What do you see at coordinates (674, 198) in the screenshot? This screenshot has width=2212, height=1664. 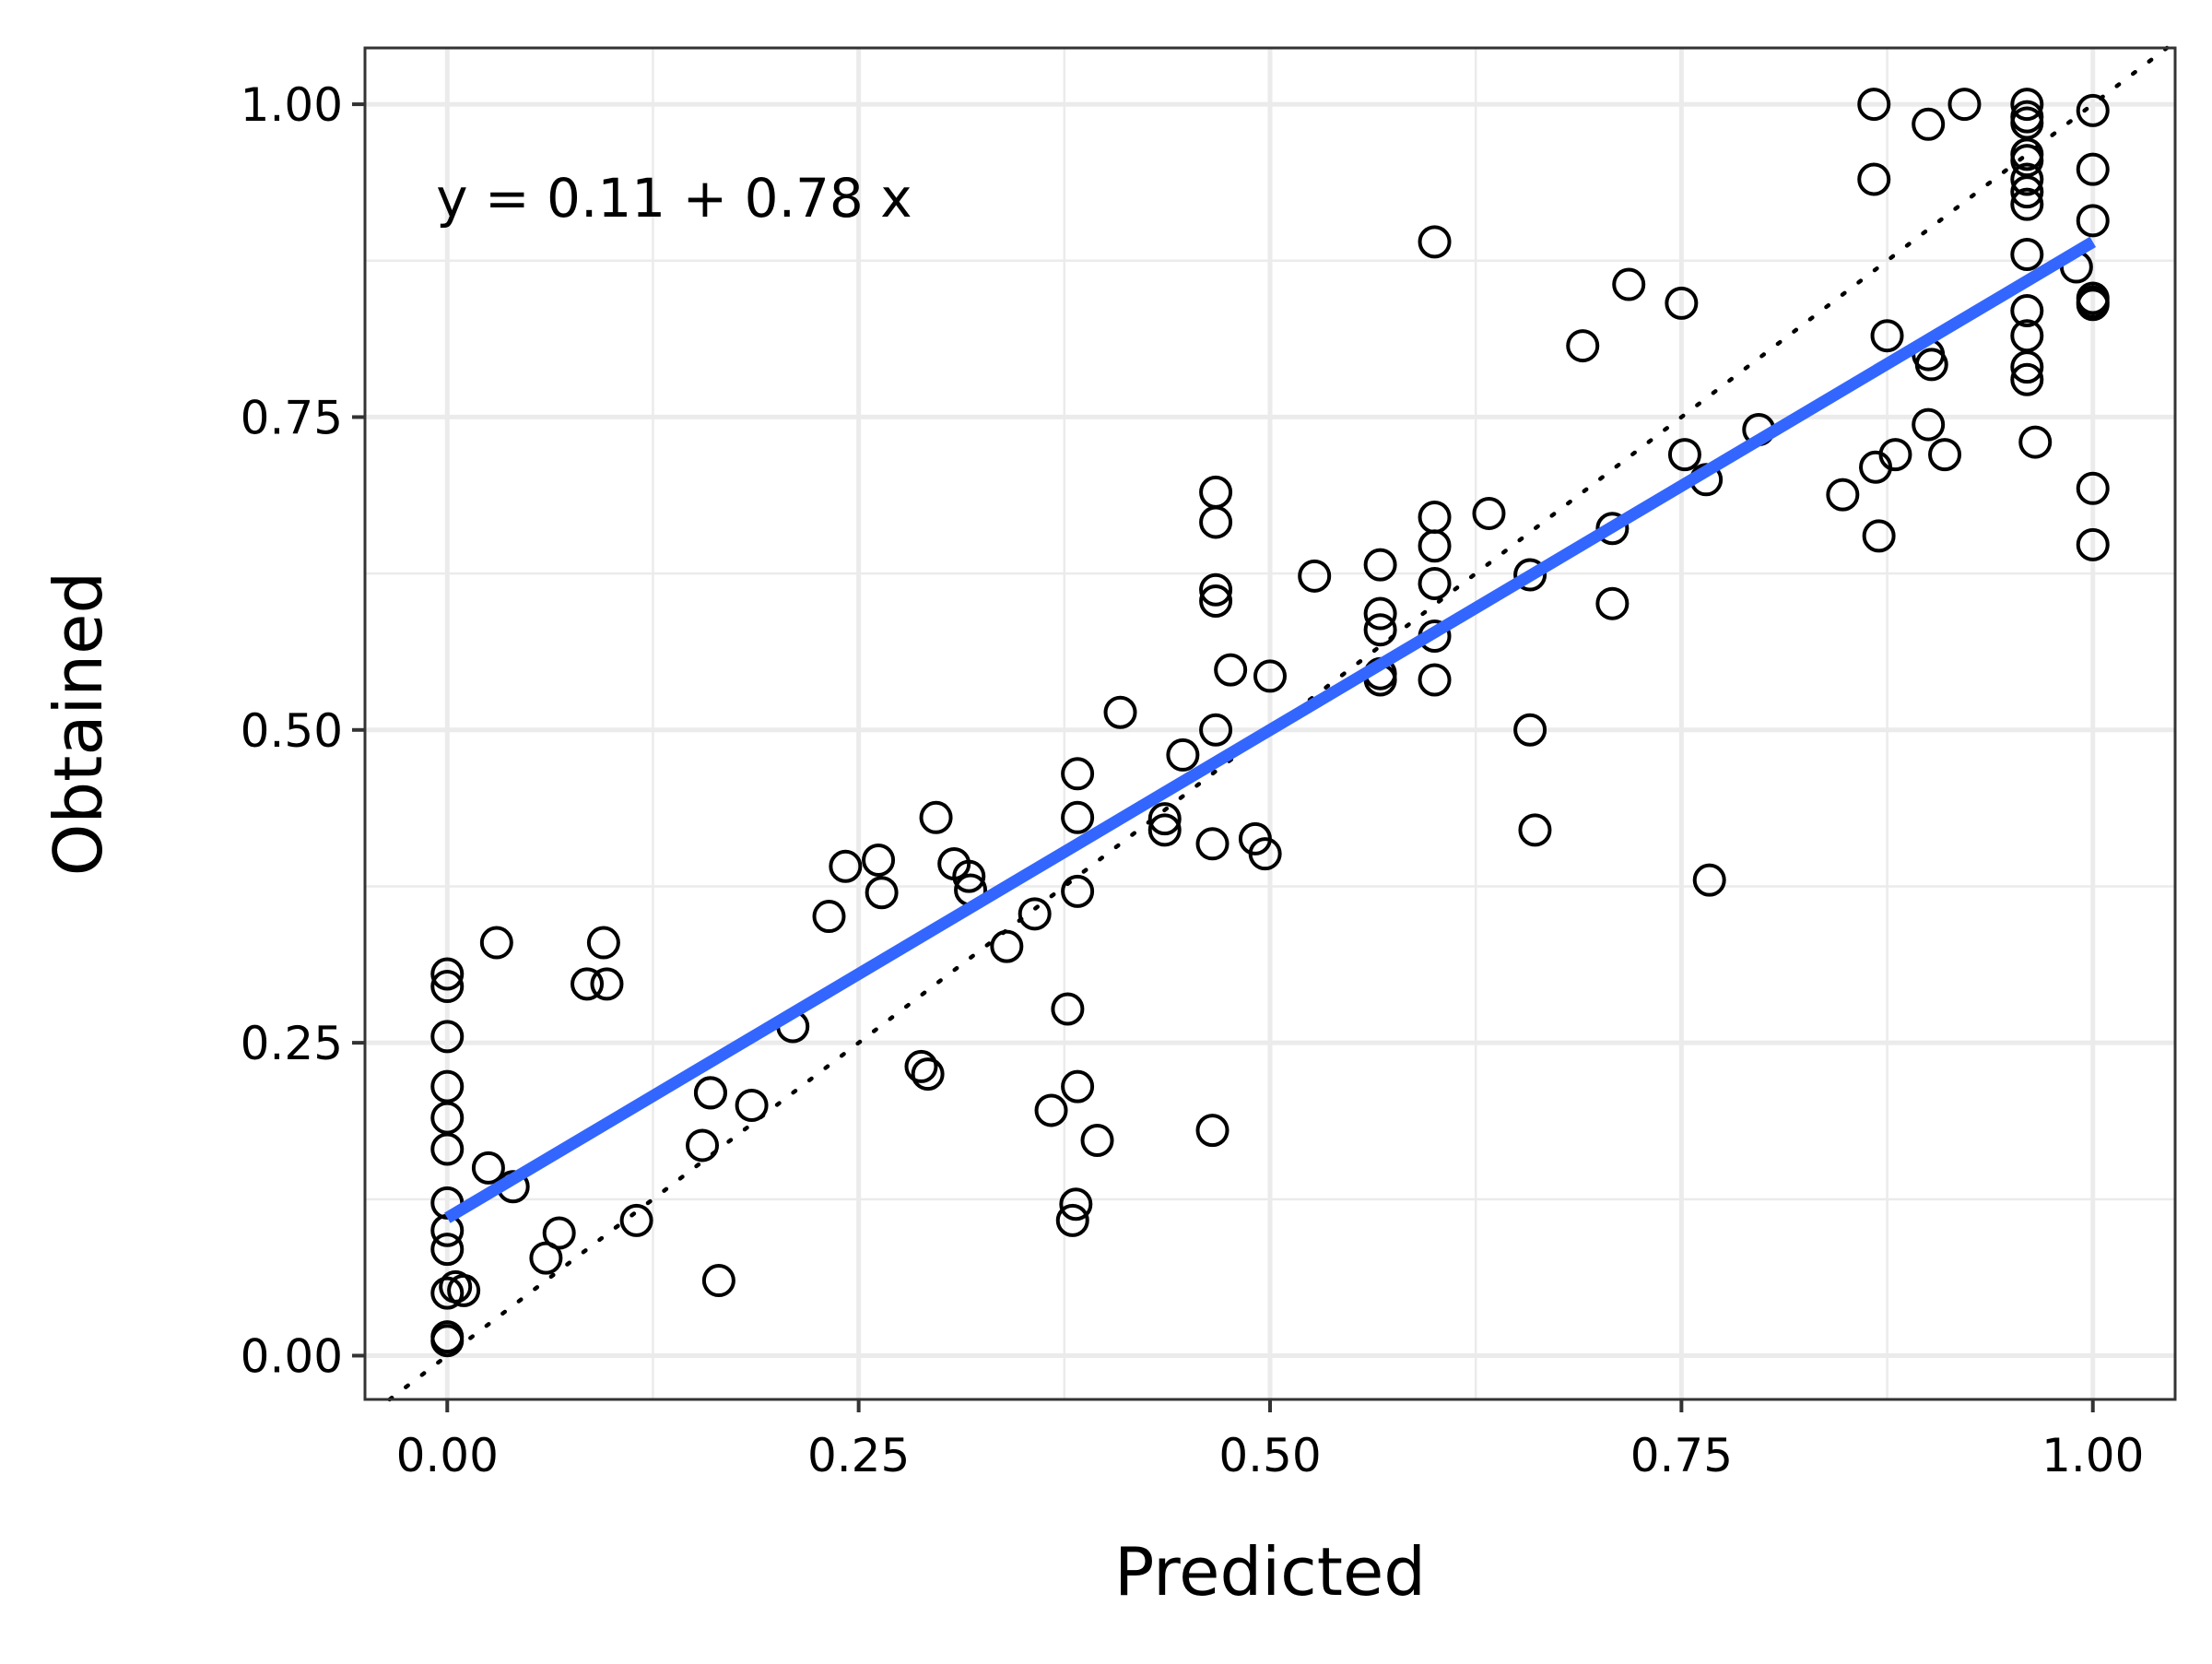 I see `regression-equation: y = 0.11 + 0.78 x` at bounding box center [674, 198].